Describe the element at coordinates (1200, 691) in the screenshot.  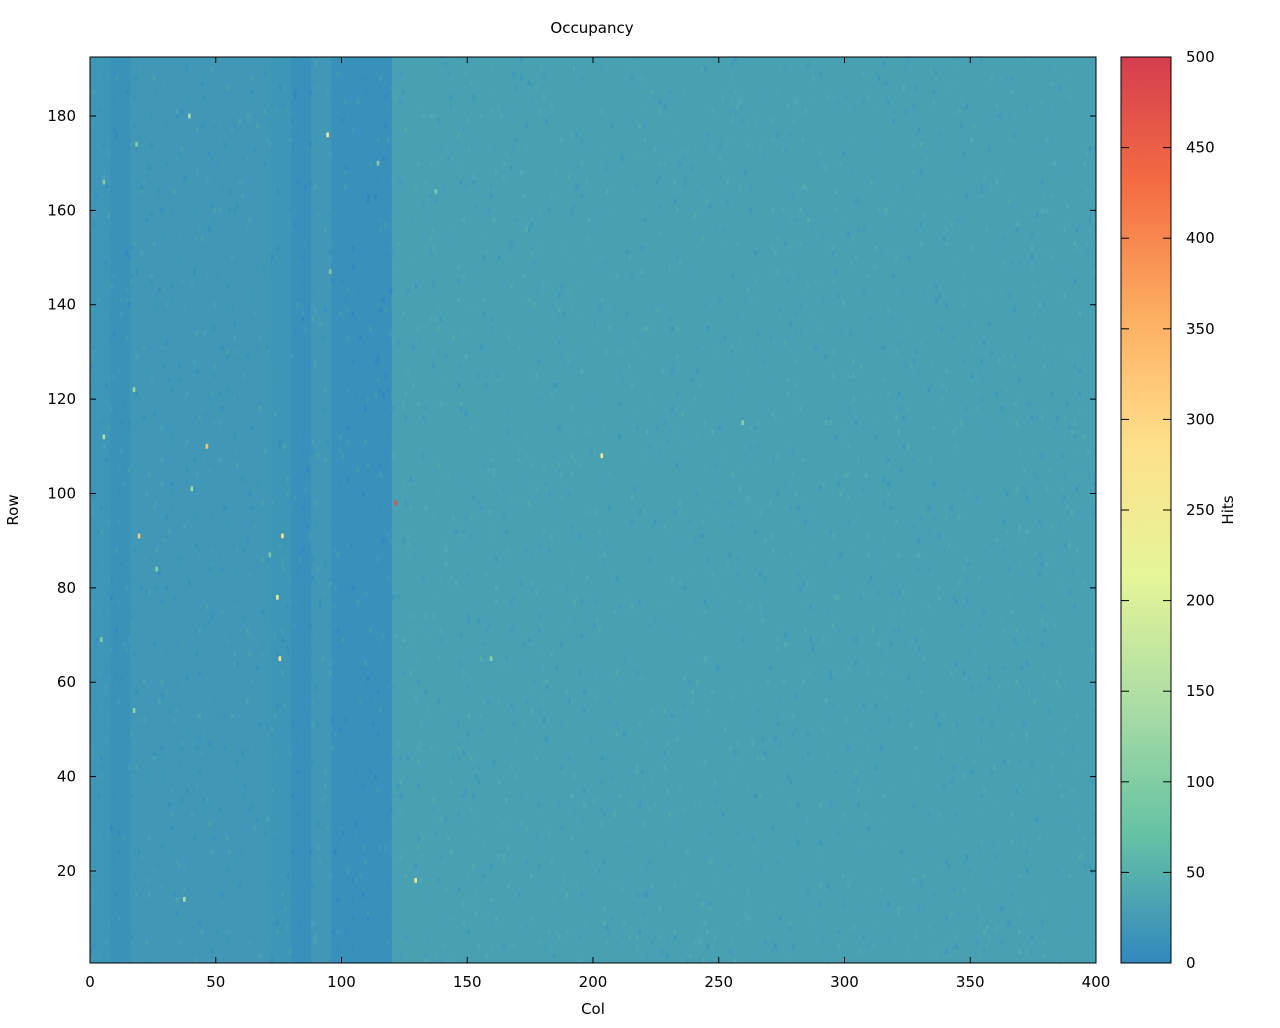
I see `colorbar-tick-label: 150` at that location.